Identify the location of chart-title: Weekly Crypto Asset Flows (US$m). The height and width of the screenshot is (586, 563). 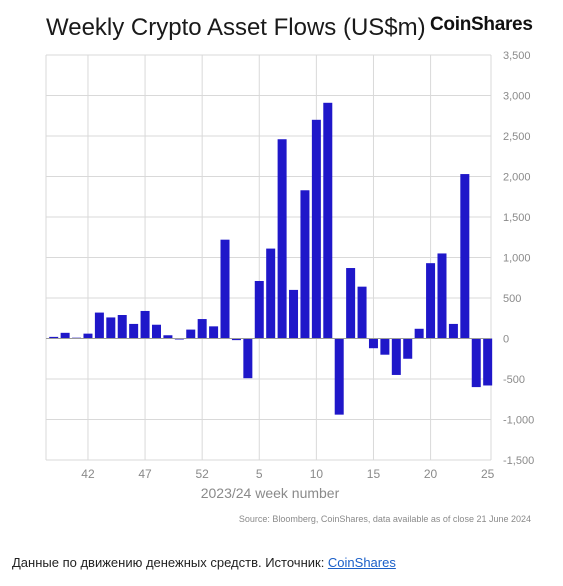
(236, 27).